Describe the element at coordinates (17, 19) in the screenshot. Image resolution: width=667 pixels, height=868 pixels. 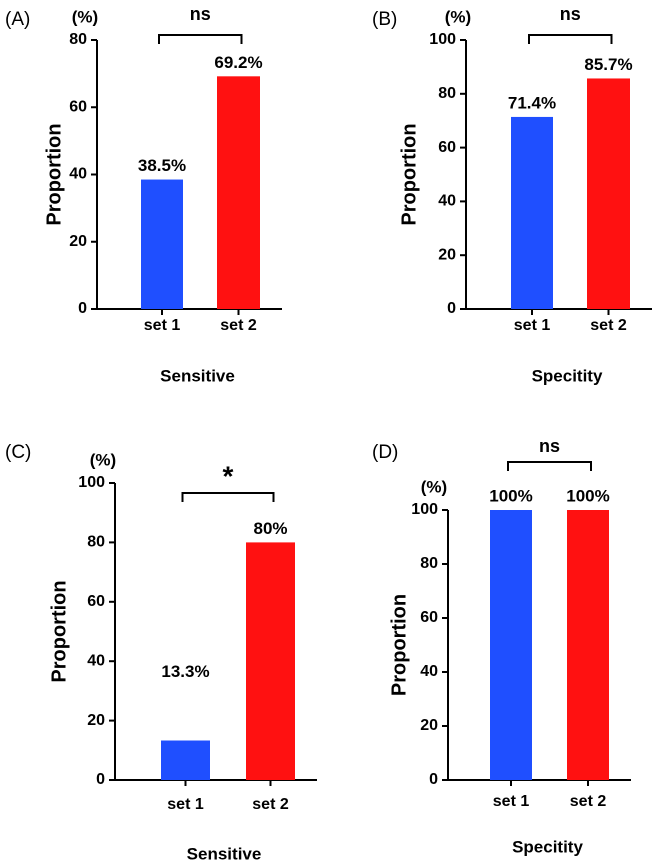
I see `panel-label: (A)` at that location.